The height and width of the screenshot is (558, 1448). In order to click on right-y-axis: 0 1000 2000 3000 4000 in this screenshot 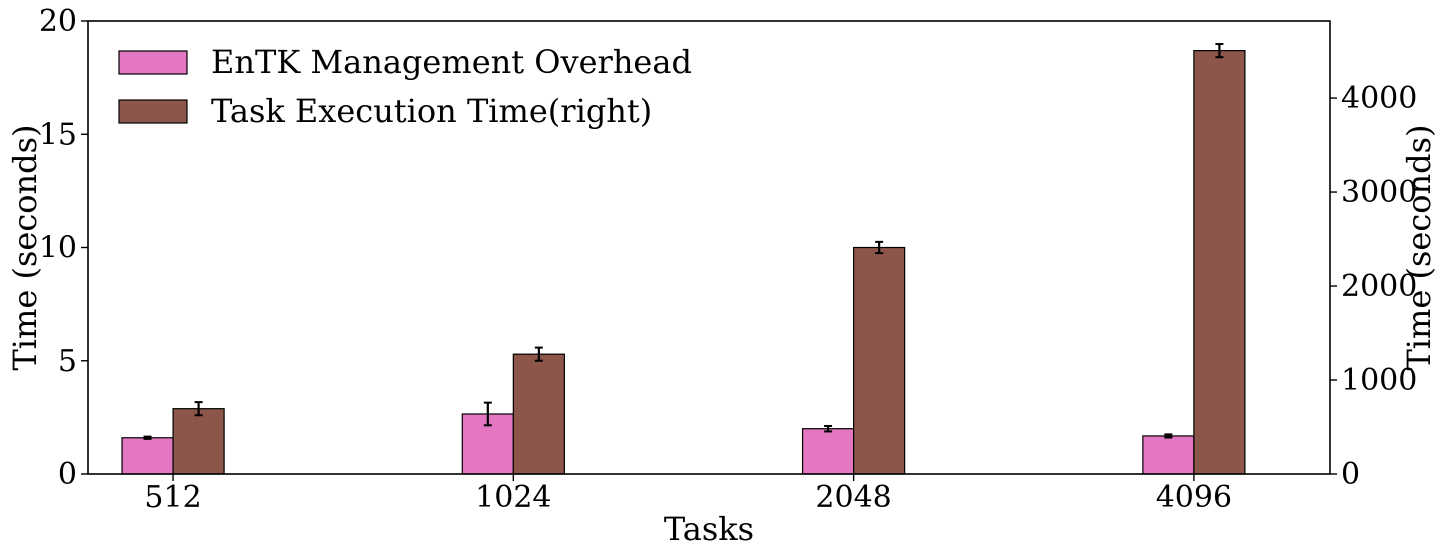, I will do `click(1373, 286)`.